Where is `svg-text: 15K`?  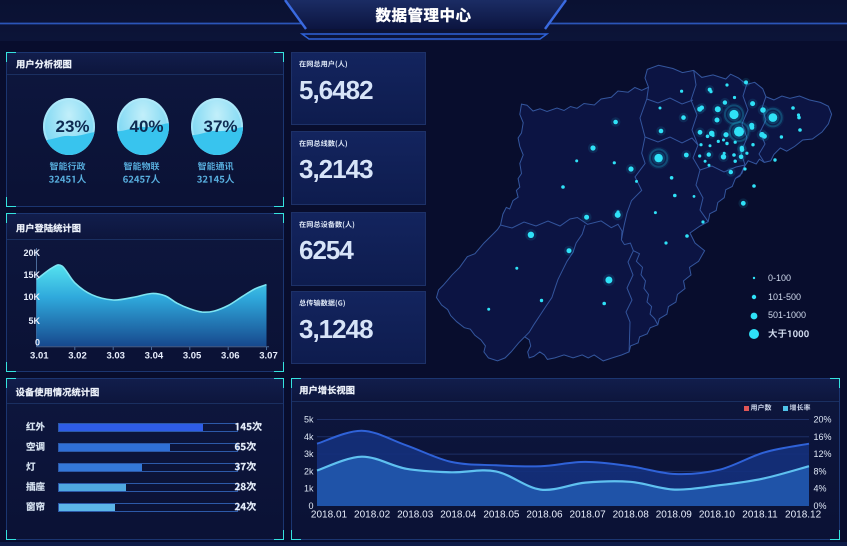 svg-text: 15K is located at coordinates (31, 275).